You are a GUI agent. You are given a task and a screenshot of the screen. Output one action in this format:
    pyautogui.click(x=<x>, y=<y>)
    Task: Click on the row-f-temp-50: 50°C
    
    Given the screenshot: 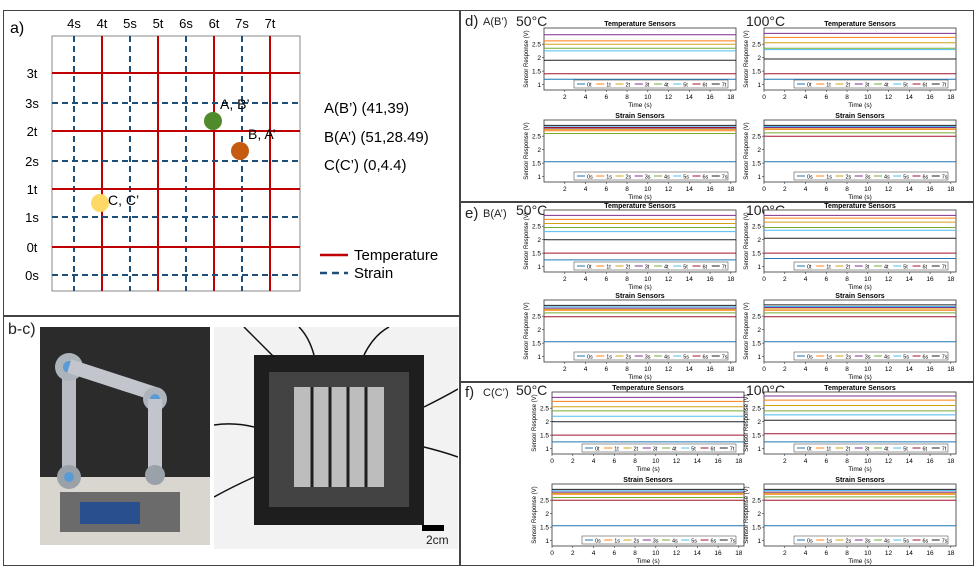 What is the action you would take?
    pyautogui.click(x=532, y=390)
    